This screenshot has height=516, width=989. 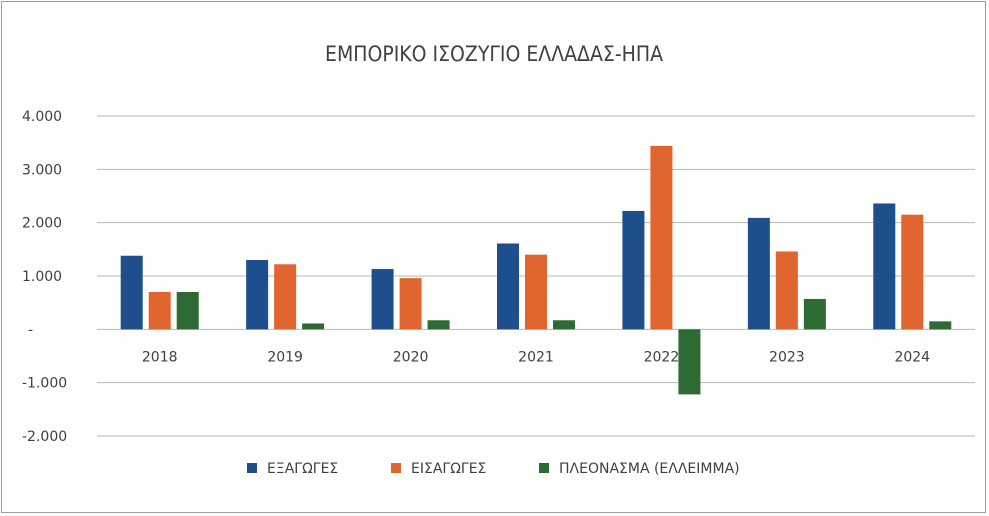 What do you see at coordinates (160, 357) in the screenshot?
I see `x-tick-label: 2018` at bounding box center [160, 357].